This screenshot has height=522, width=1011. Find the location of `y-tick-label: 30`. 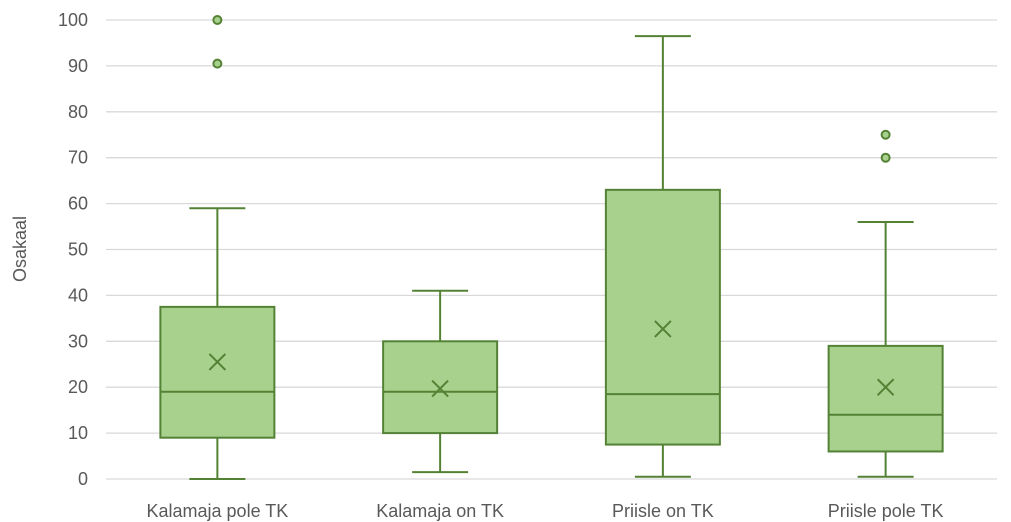

y-tick-label: 30 is located at coordinates (78, 341).